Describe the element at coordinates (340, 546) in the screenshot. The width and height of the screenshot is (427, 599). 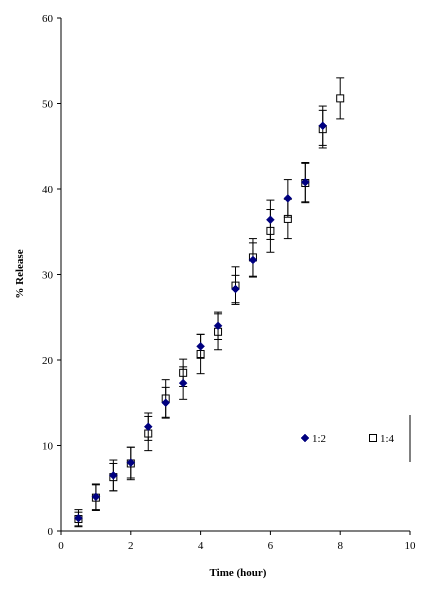
I see `x-tick-label: 8` at that location.